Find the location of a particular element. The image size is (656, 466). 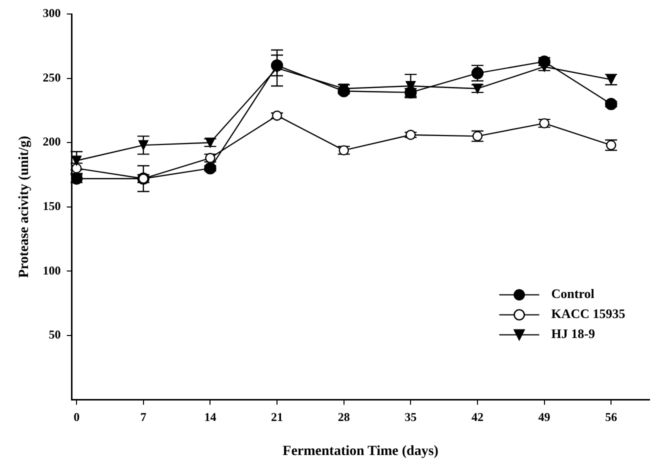

legend-label: HJ 18-9 is located at coordinates (573, 334).